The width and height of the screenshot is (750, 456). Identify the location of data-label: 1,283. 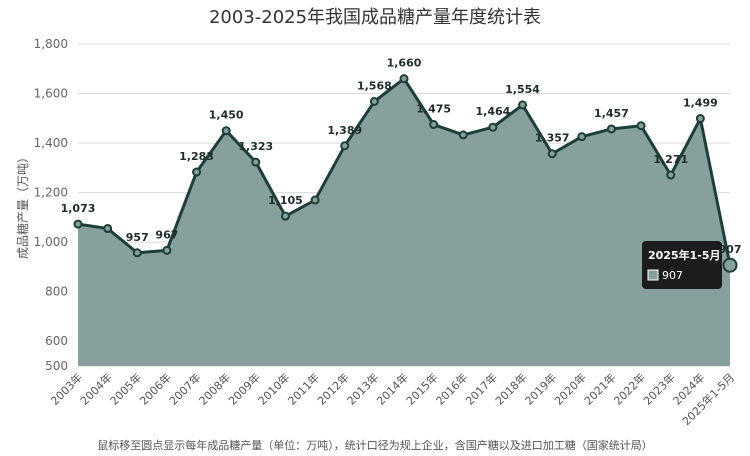
(196, 156).